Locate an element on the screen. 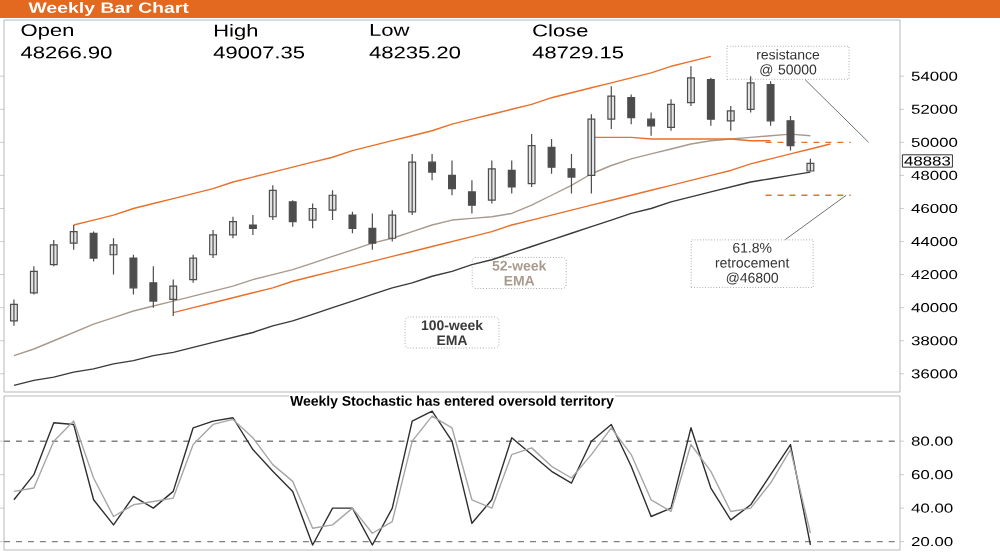 The height and width of the screenshot is (560, 1000). annotation: High is located at coordinates (236, 32).